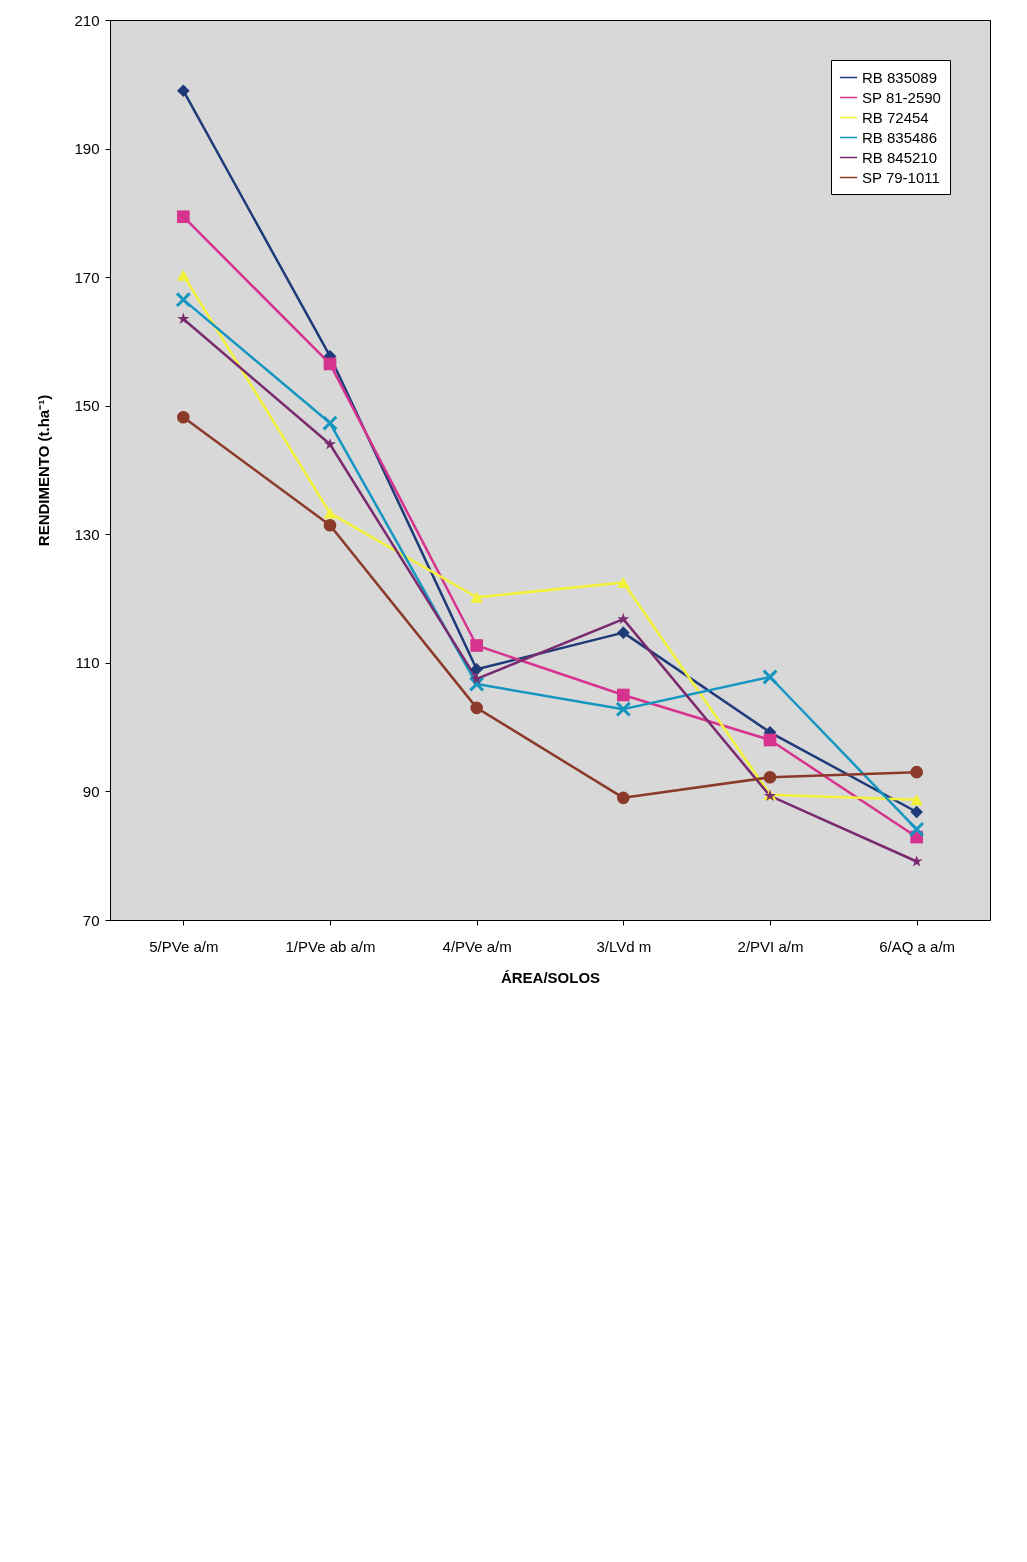 Image resolution: width=1027 pixels, height=1562 pixels. I want to click on y-tick-label: 70, so click(91, 920).